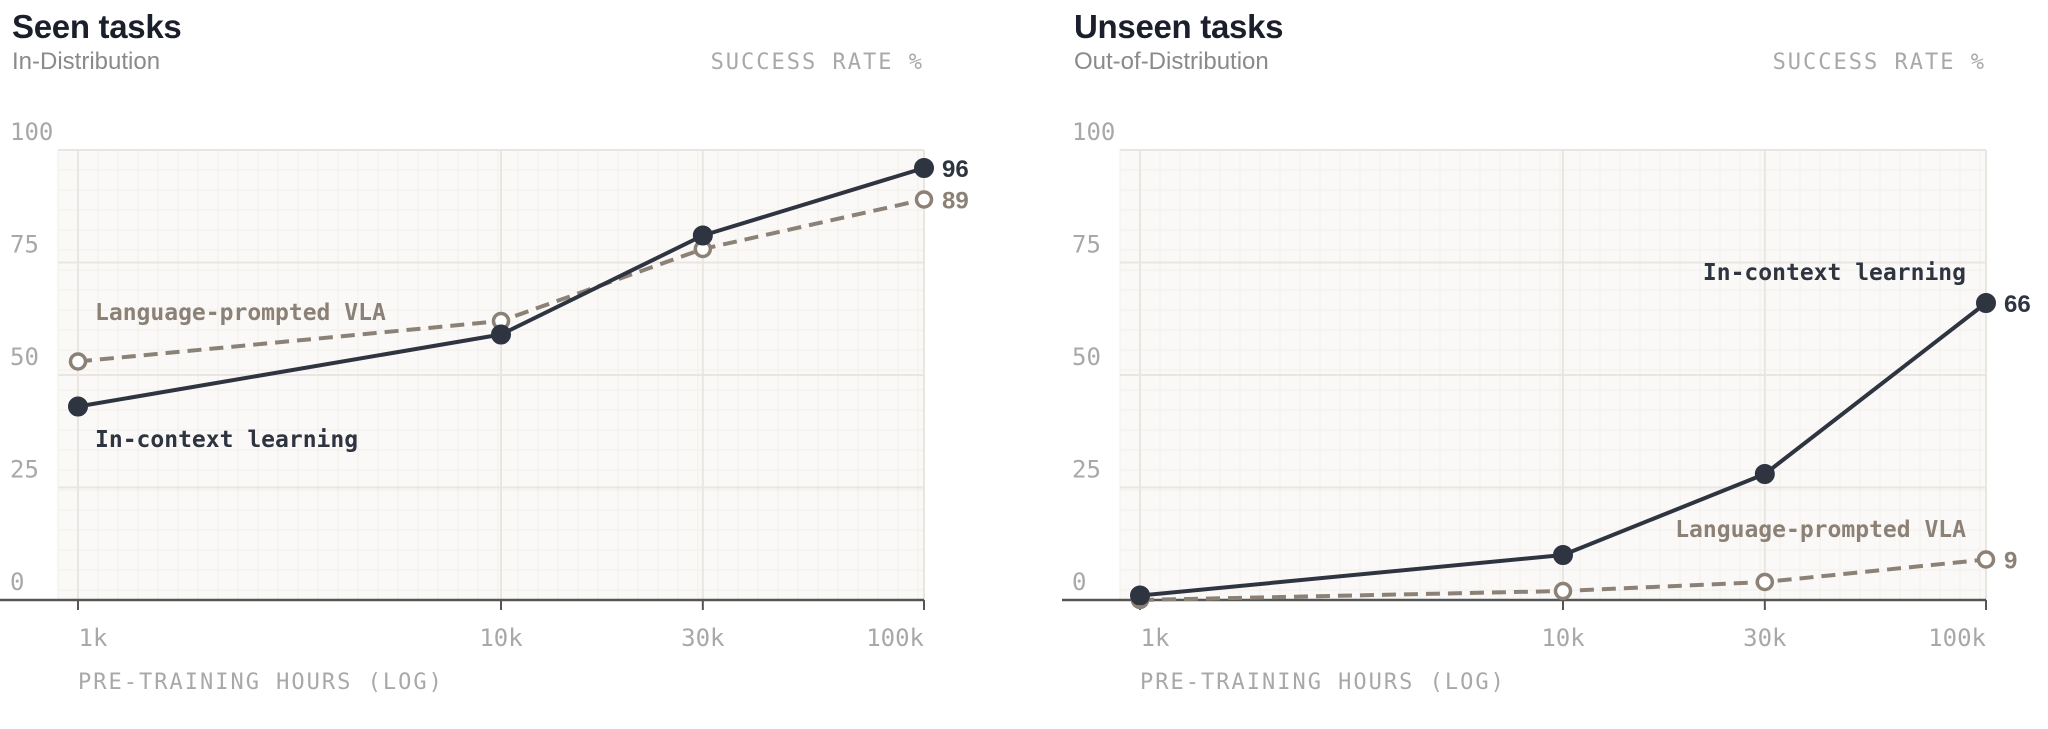  I want to click on end-value-label: 96, so click(955, 169).